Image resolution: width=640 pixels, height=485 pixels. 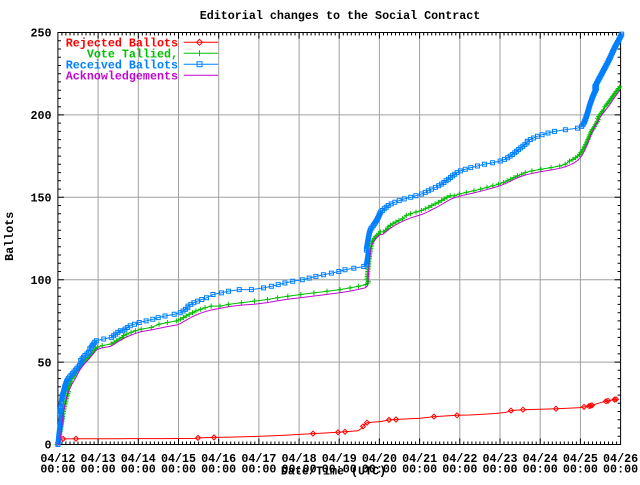 I want to click on svg-text: 50, so click(x=44, y=363).